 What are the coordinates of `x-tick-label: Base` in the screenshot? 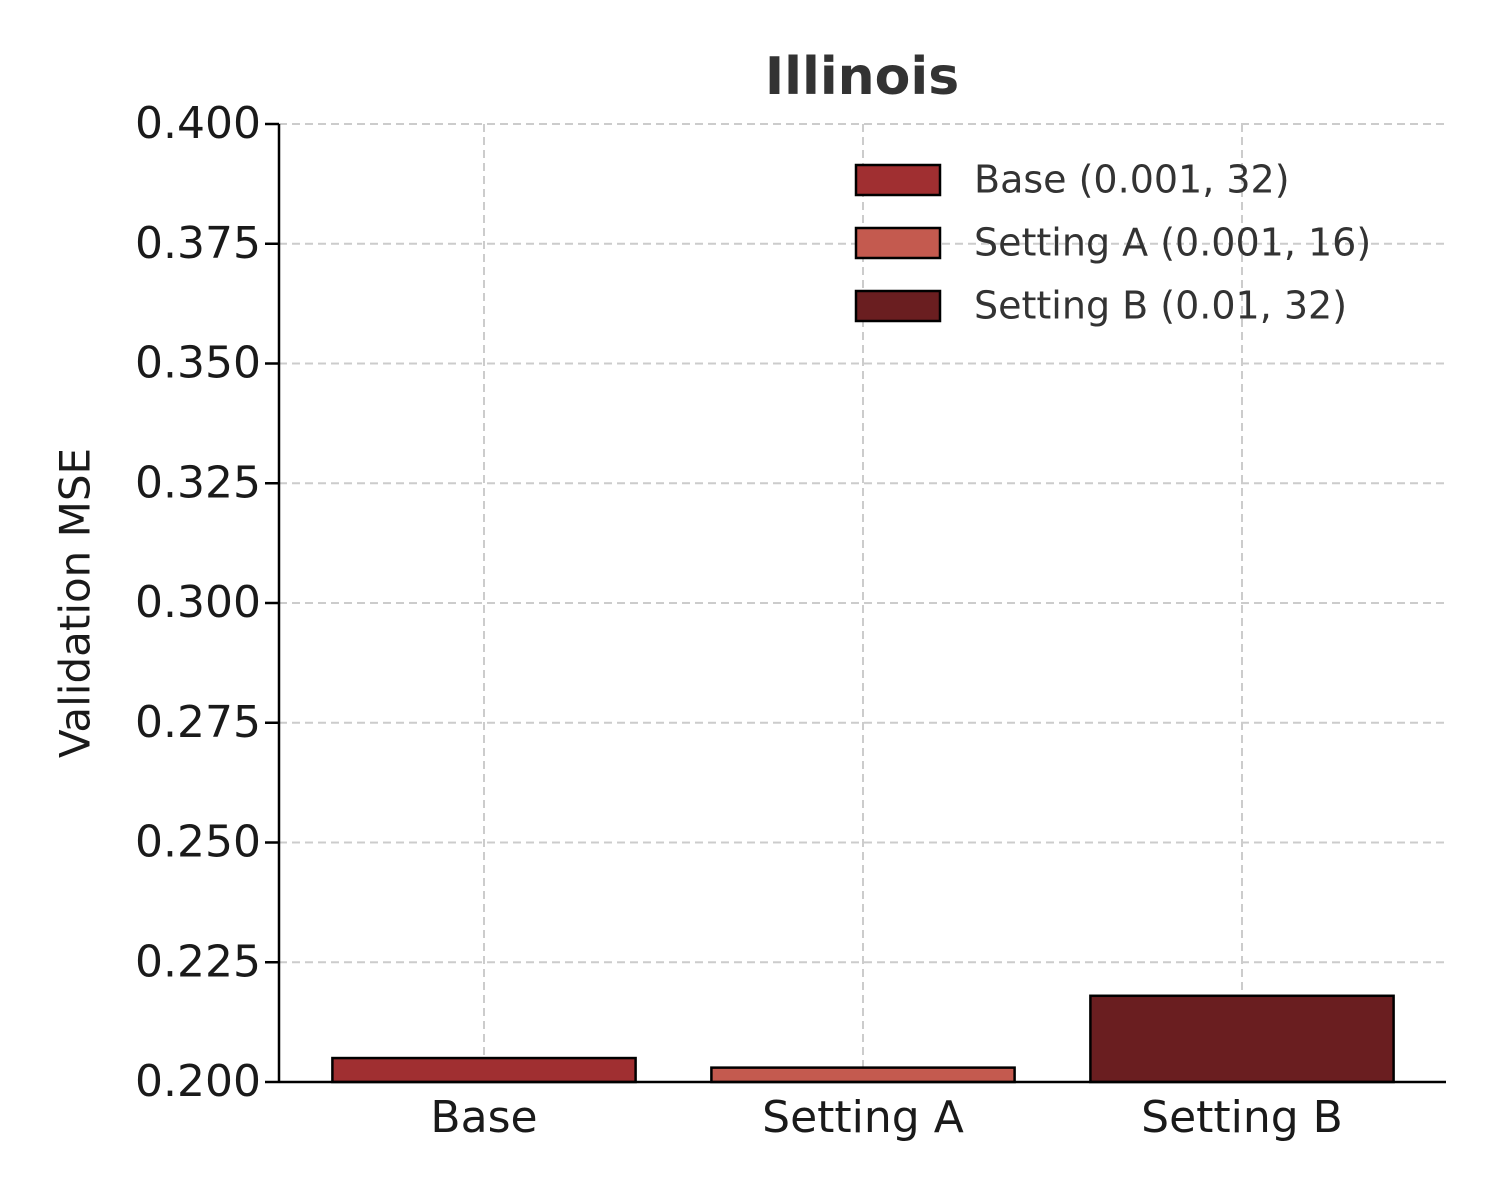 It's located at (483, 1117).